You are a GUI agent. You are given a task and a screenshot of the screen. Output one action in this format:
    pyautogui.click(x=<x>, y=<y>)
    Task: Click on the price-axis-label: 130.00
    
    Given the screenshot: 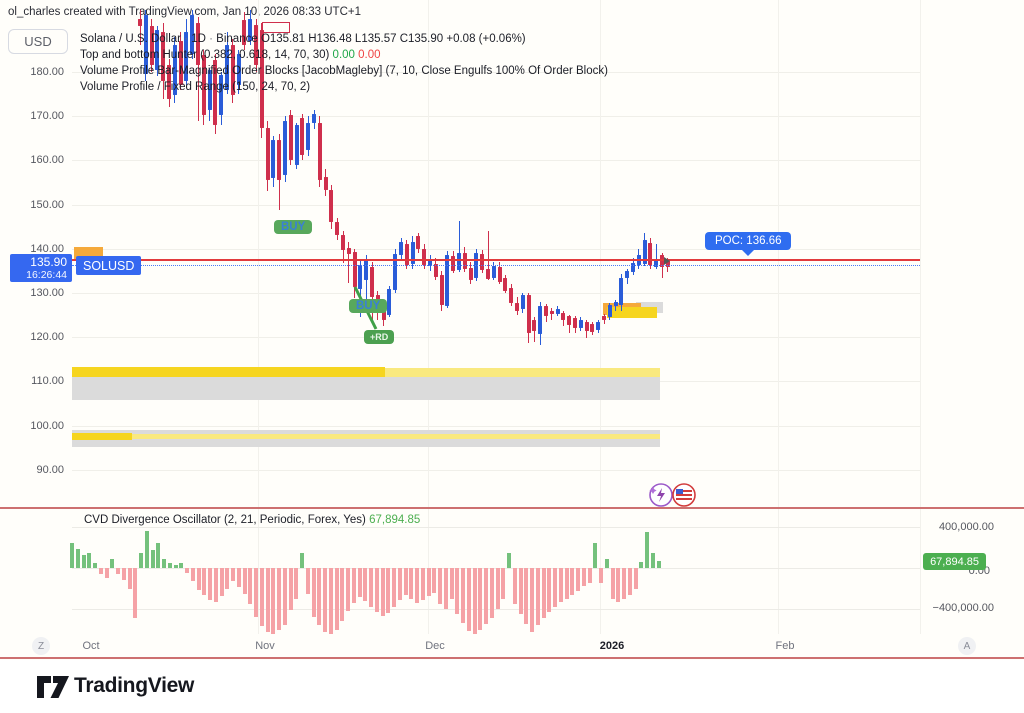 What is the action you would take?
    pyautogui.click(x=47, y=293)
    